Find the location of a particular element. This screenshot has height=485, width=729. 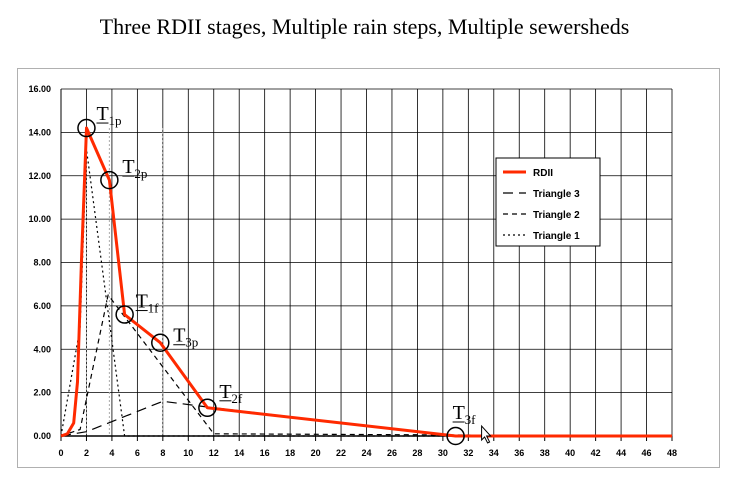

x-tick-label: 8 is located at coordinates (162, 453).